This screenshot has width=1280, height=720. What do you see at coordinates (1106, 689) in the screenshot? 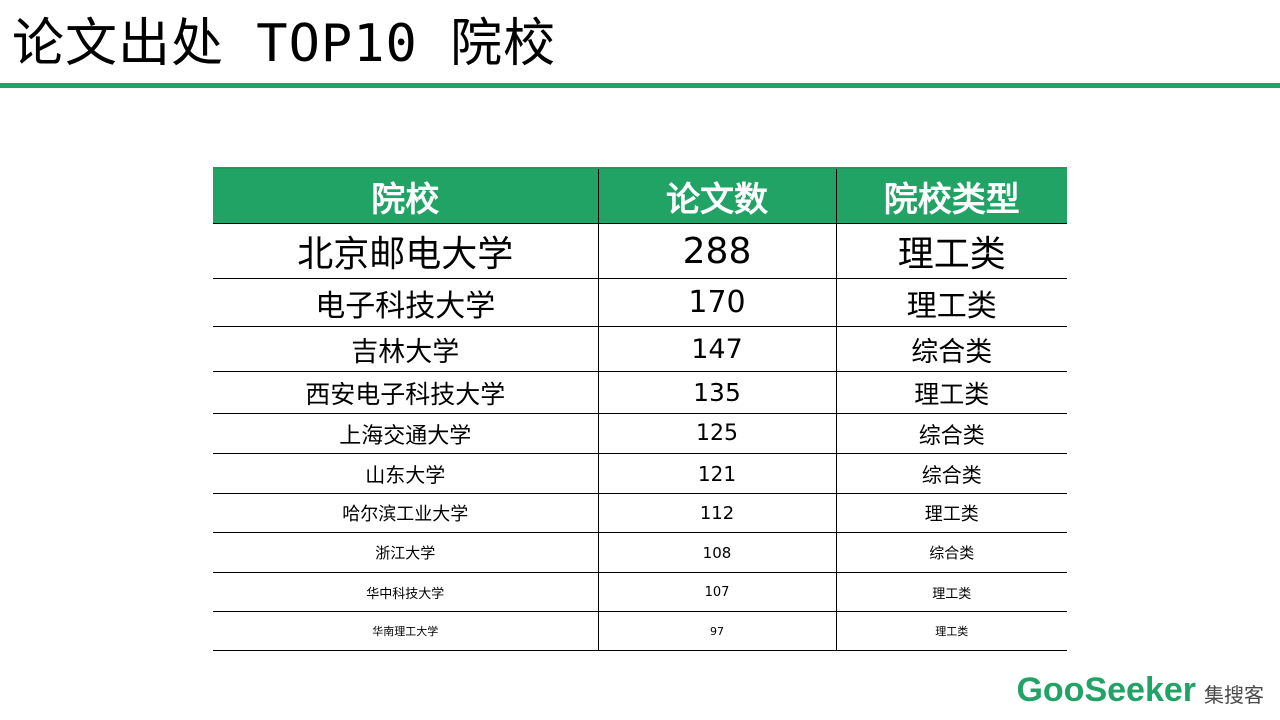
I see `logo-wordmark: GooSeeker` at bounding box center [1106, 689].